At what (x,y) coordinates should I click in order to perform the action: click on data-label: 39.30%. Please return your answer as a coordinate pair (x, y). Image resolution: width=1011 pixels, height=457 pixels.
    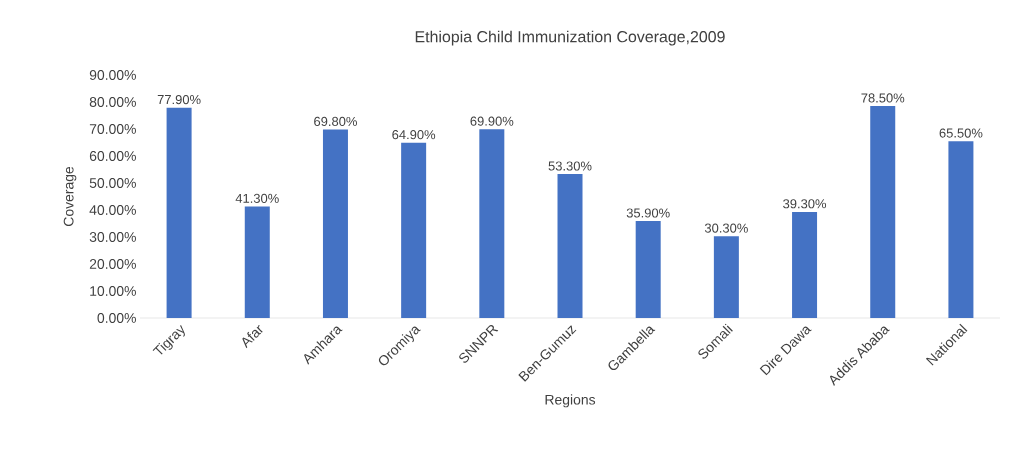
    Looking at the image, I should click on (805, 204).